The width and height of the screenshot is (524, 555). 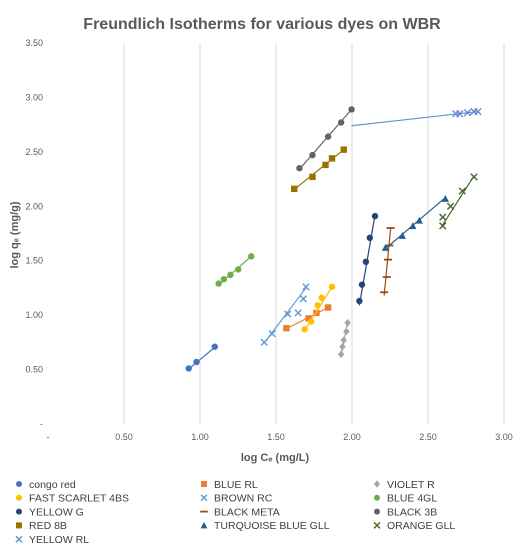 I want to click on y-tick-label: 1.50, so click(x=34, y=261).